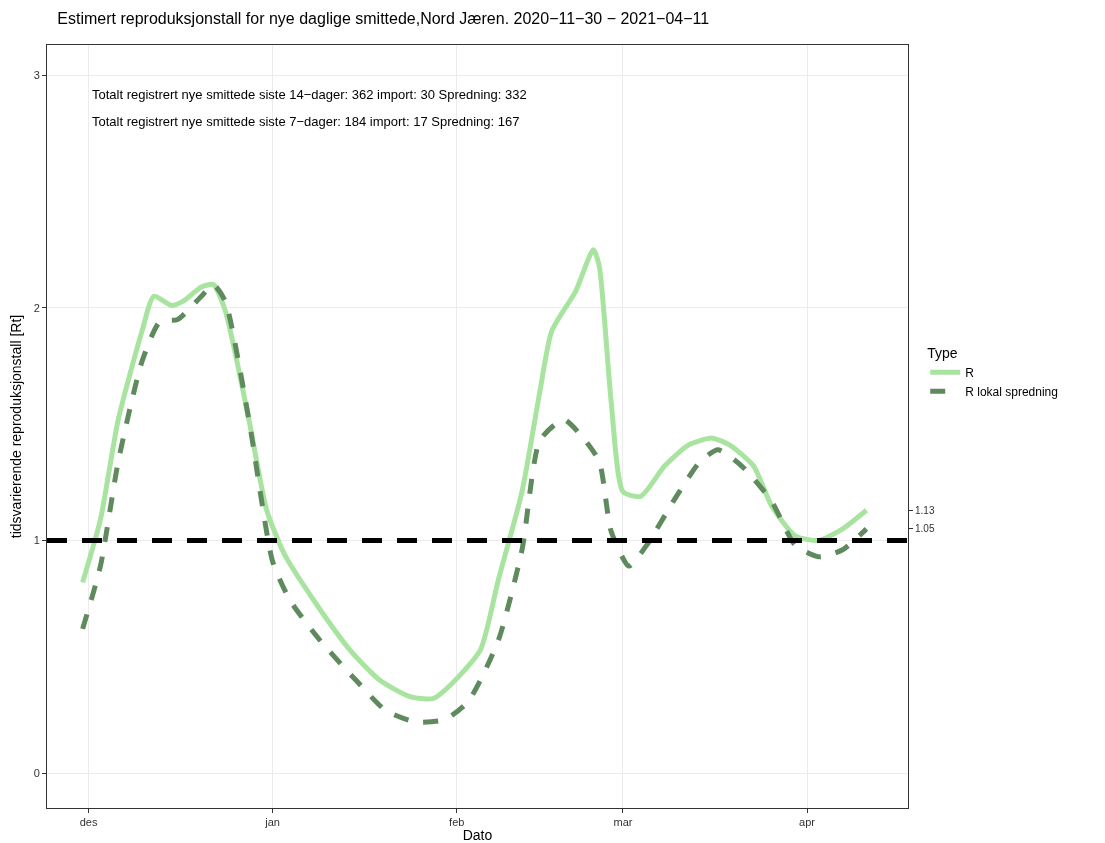 Image resolution: width=1105 pixels, height=843 pixels. I want to click on y-axis-title: tidsvarierende reproduksjonstall [Rt], so click(16, 426).